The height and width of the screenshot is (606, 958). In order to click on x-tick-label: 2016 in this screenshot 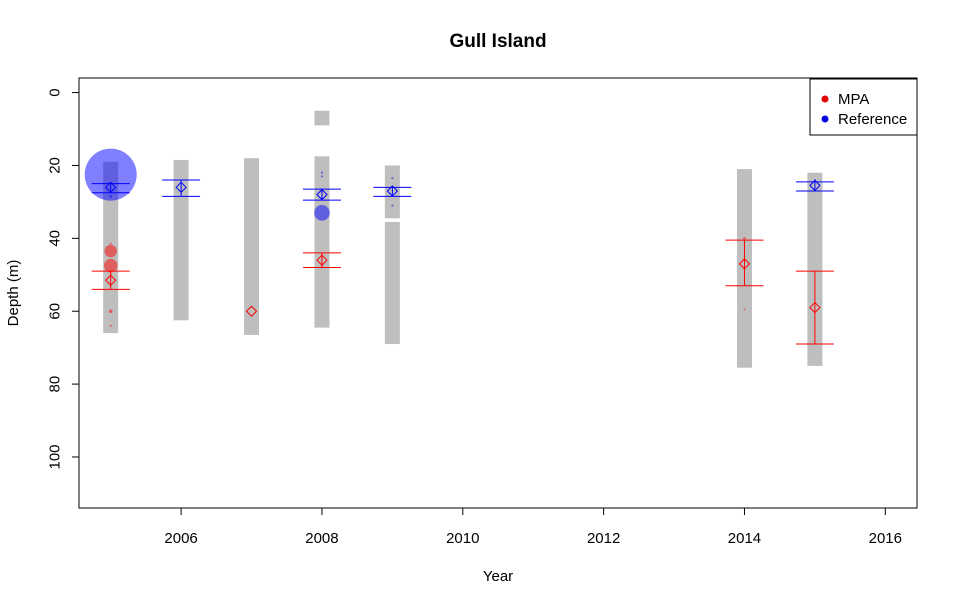, I will do `click(885, 538)`.